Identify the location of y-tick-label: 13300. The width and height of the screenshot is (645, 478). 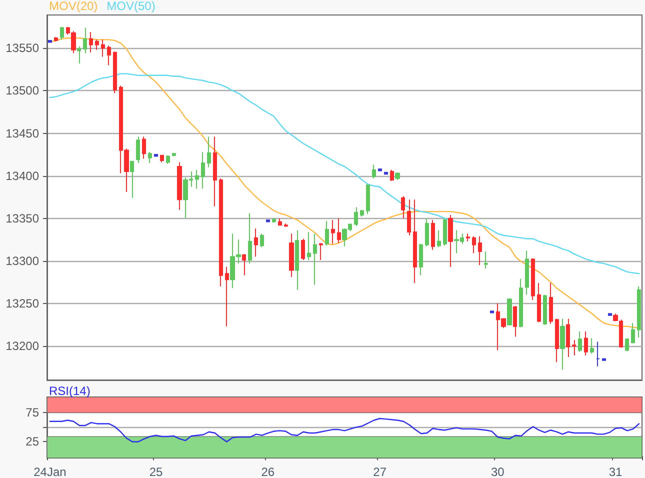
(23, 261).